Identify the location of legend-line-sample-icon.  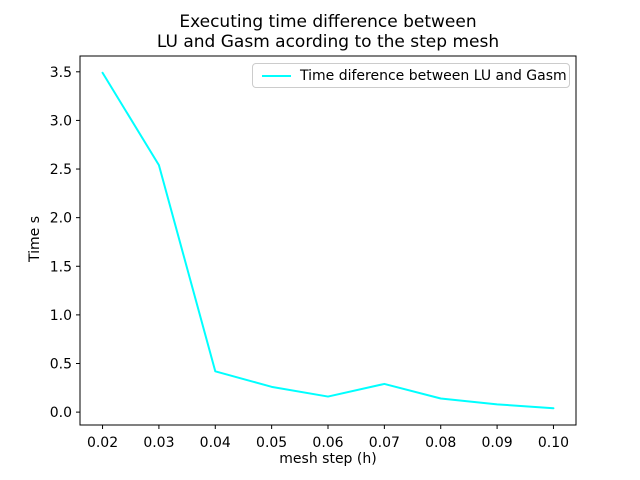
(276, 75).